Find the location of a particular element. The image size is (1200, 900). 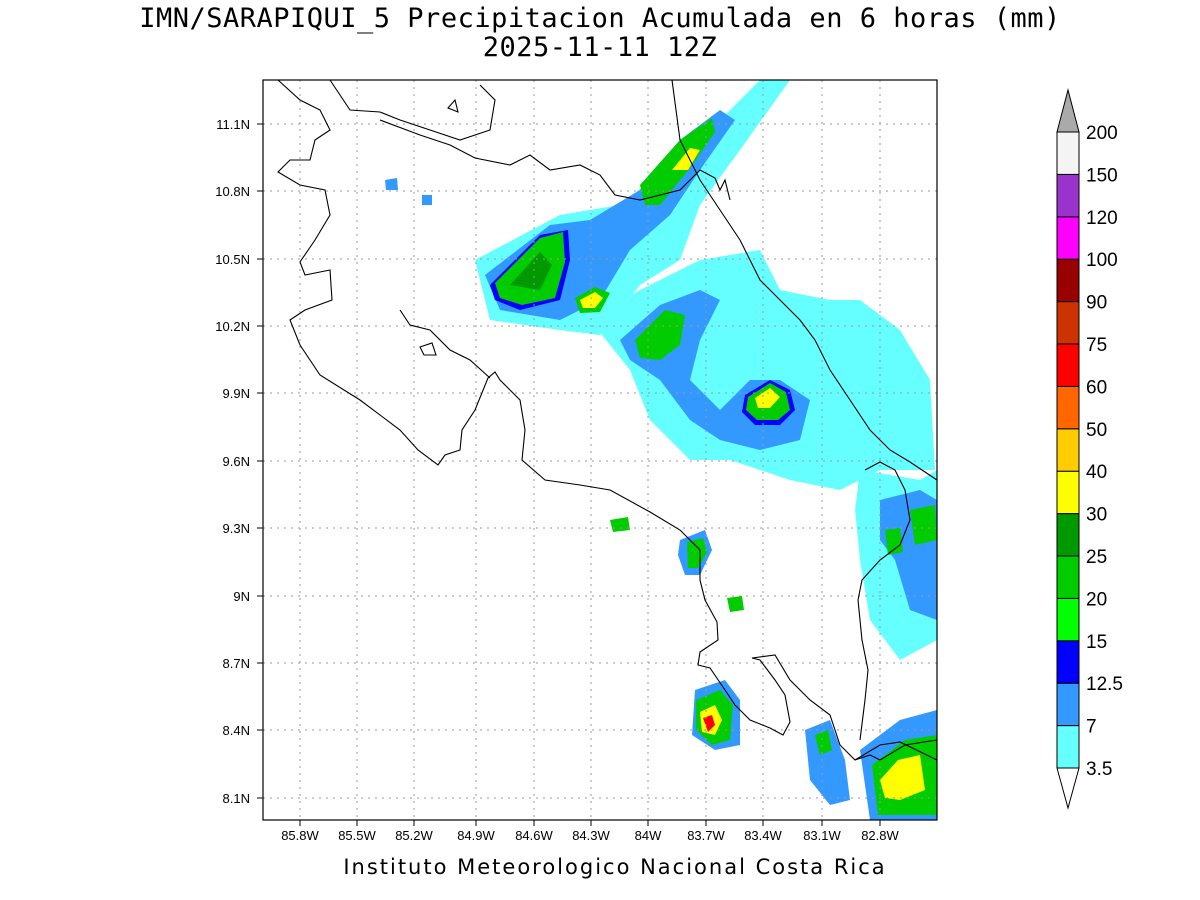

colorbar-label: 75 is located at coordinates (1096, 345).